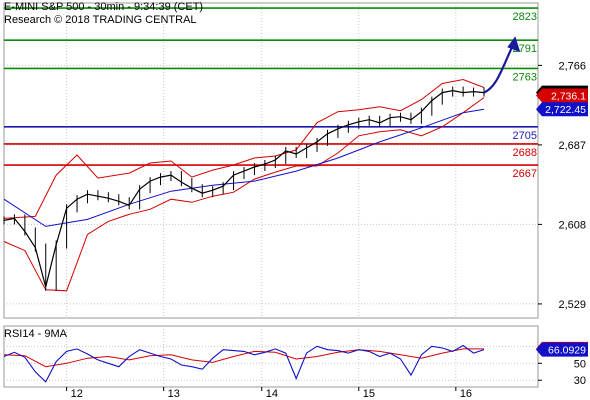 The image size is (590, 400). Describe the element at coordinates (466, 394) in the screenshot. I see `x-tick-label: 16` at that location.